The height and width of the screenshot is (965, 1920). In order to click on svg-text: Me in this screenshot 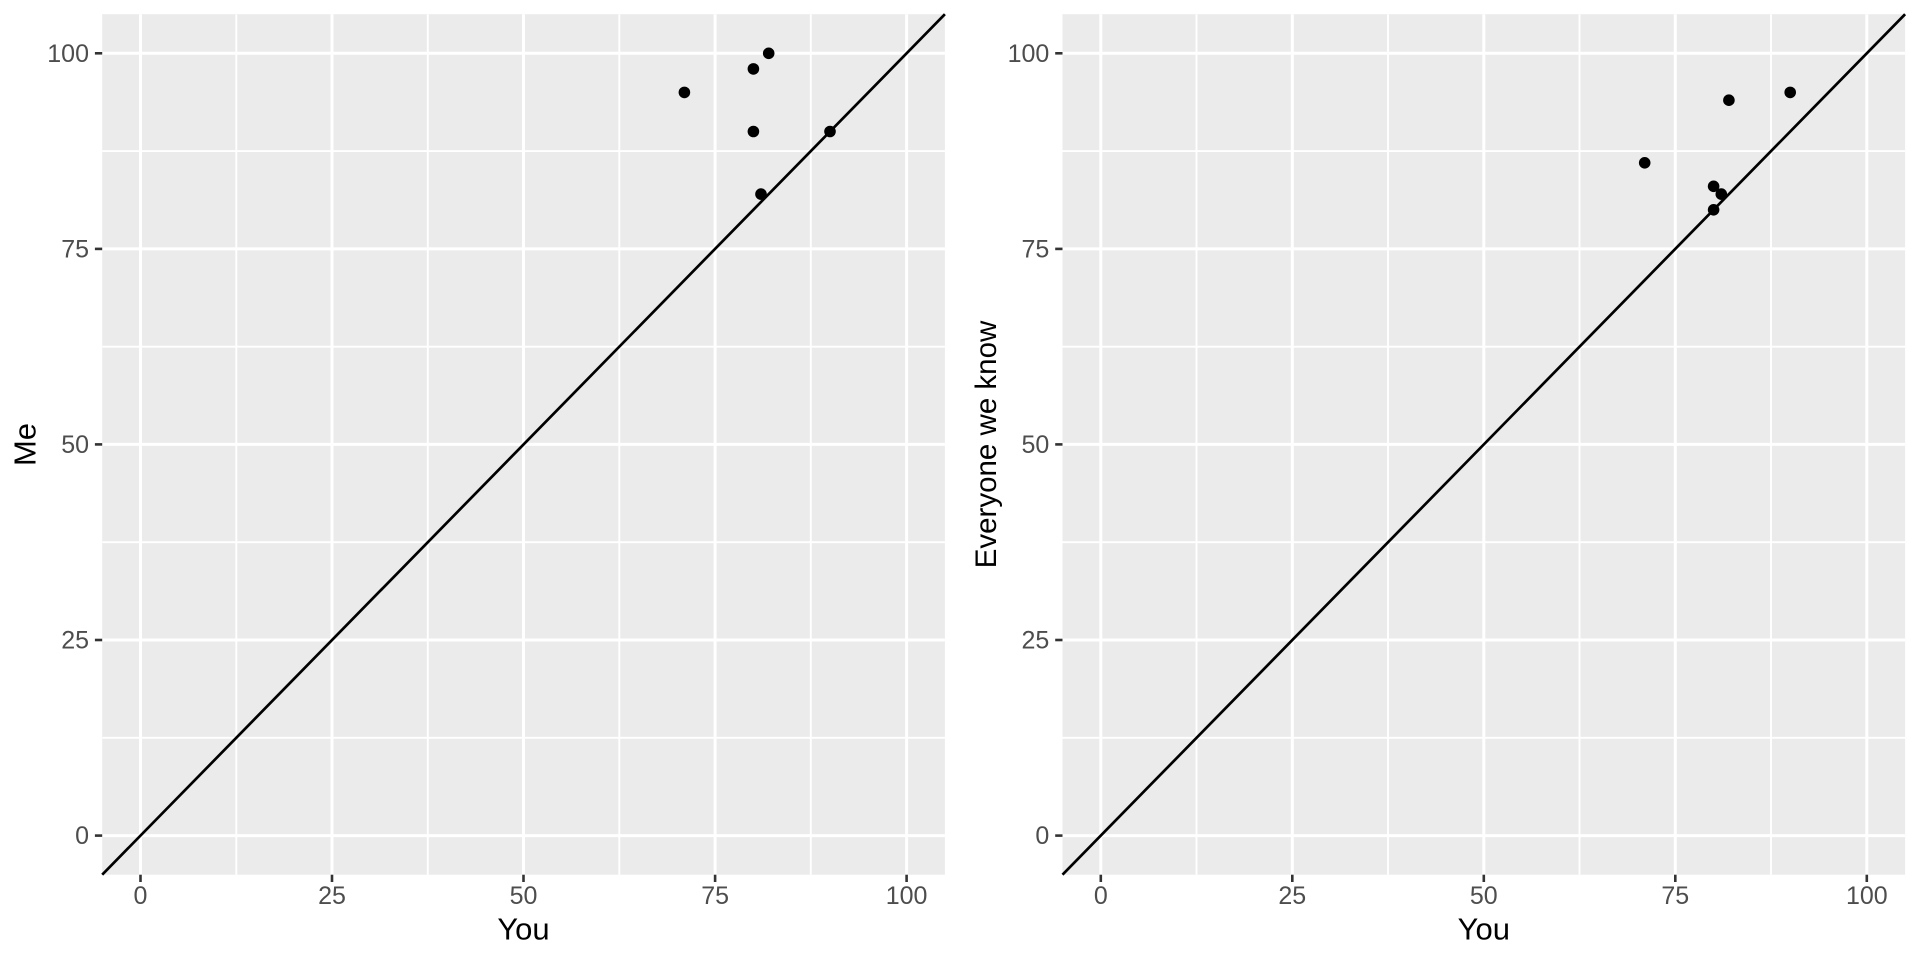, I will do `click(25, 444)`.